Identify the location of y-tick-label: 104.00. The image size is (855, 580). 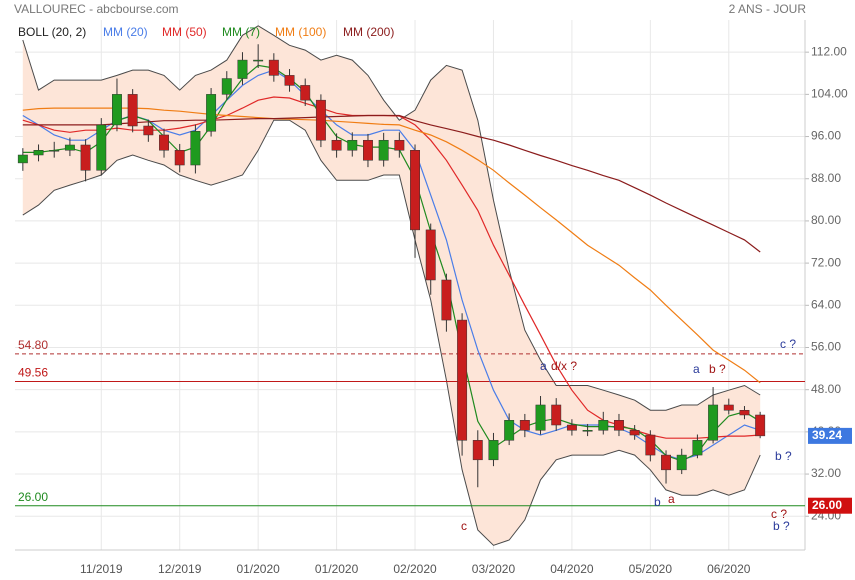
(829, 94).